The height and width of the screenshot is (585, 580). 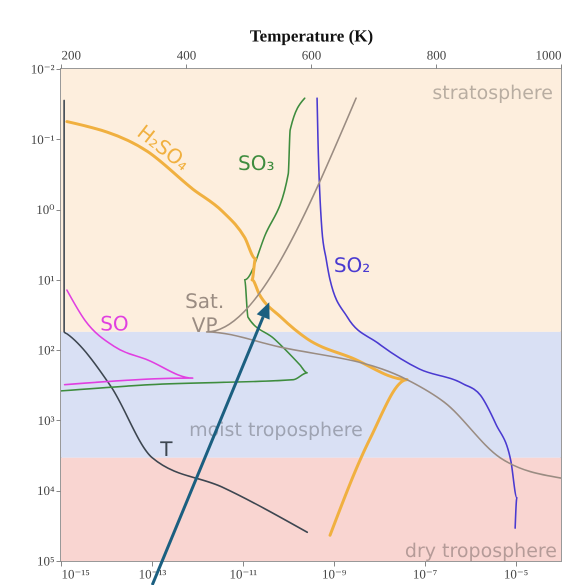 What do you see at coordinates (186, 55) in the screenshot?
I see `x2-tick-label: 400` at bounding box center [186, 55].